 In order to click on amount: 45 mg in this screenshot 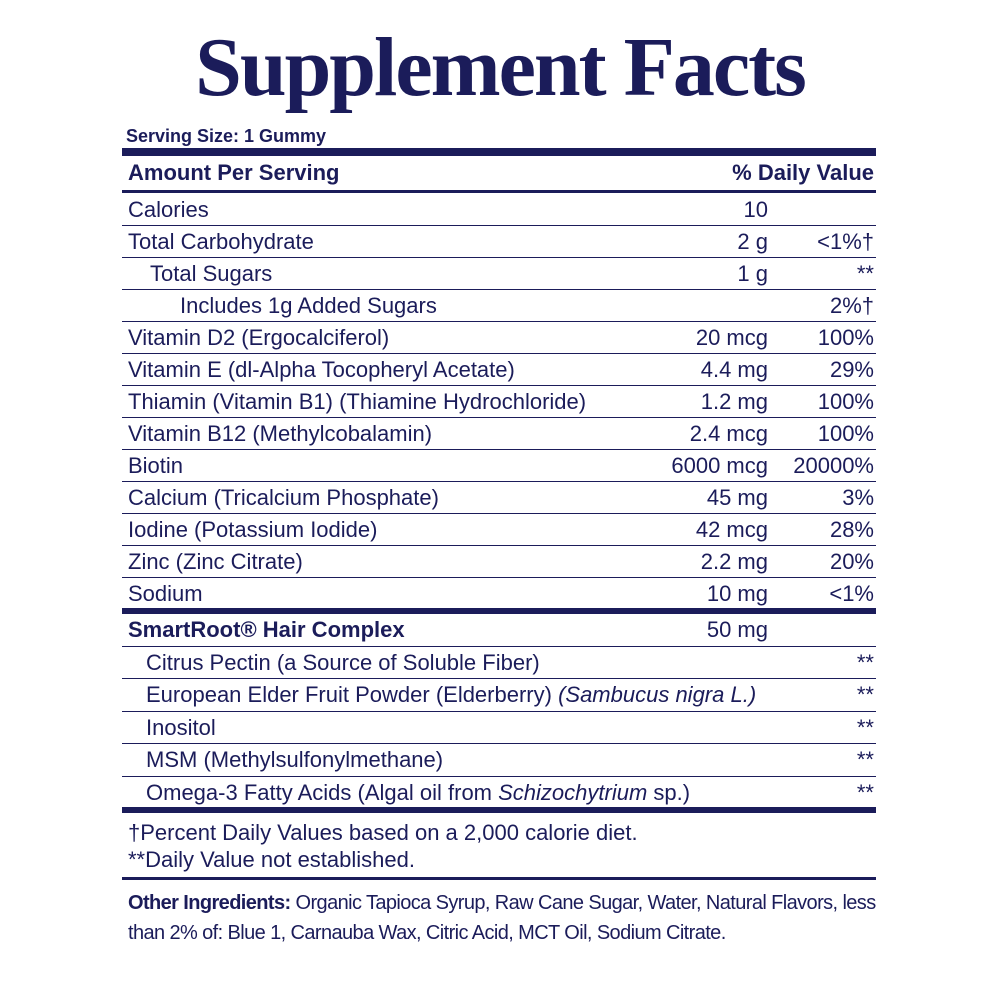, I will do `click(737, 497)`.